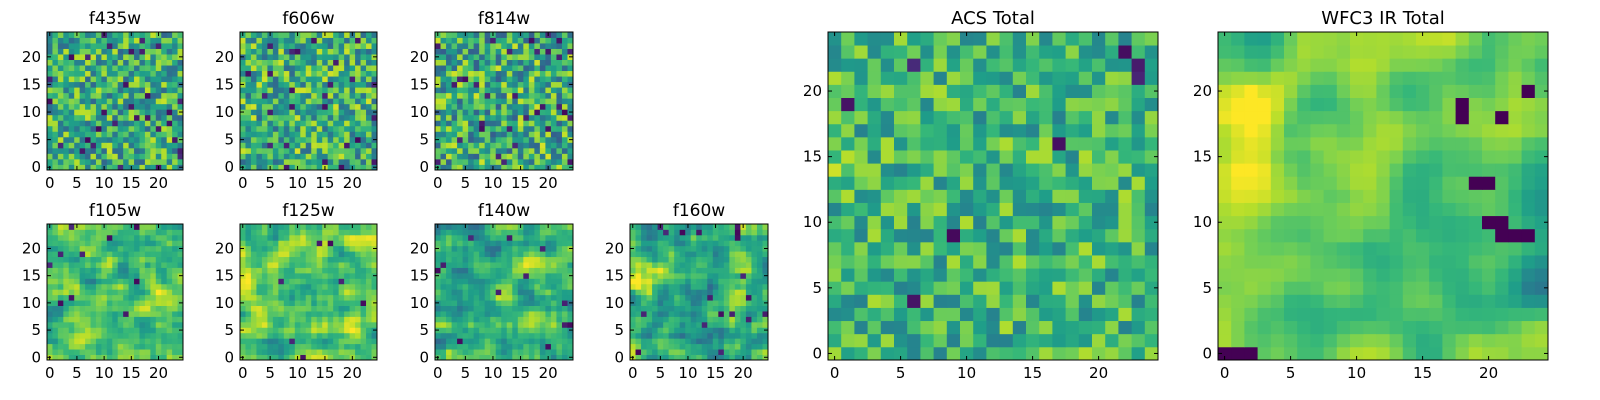 This screenshot has height=400, width=1600. What do you see at coordinates (352, 183) in the screenshot?
I see `x-tick-label: 20` at bounding box center [352, 183].